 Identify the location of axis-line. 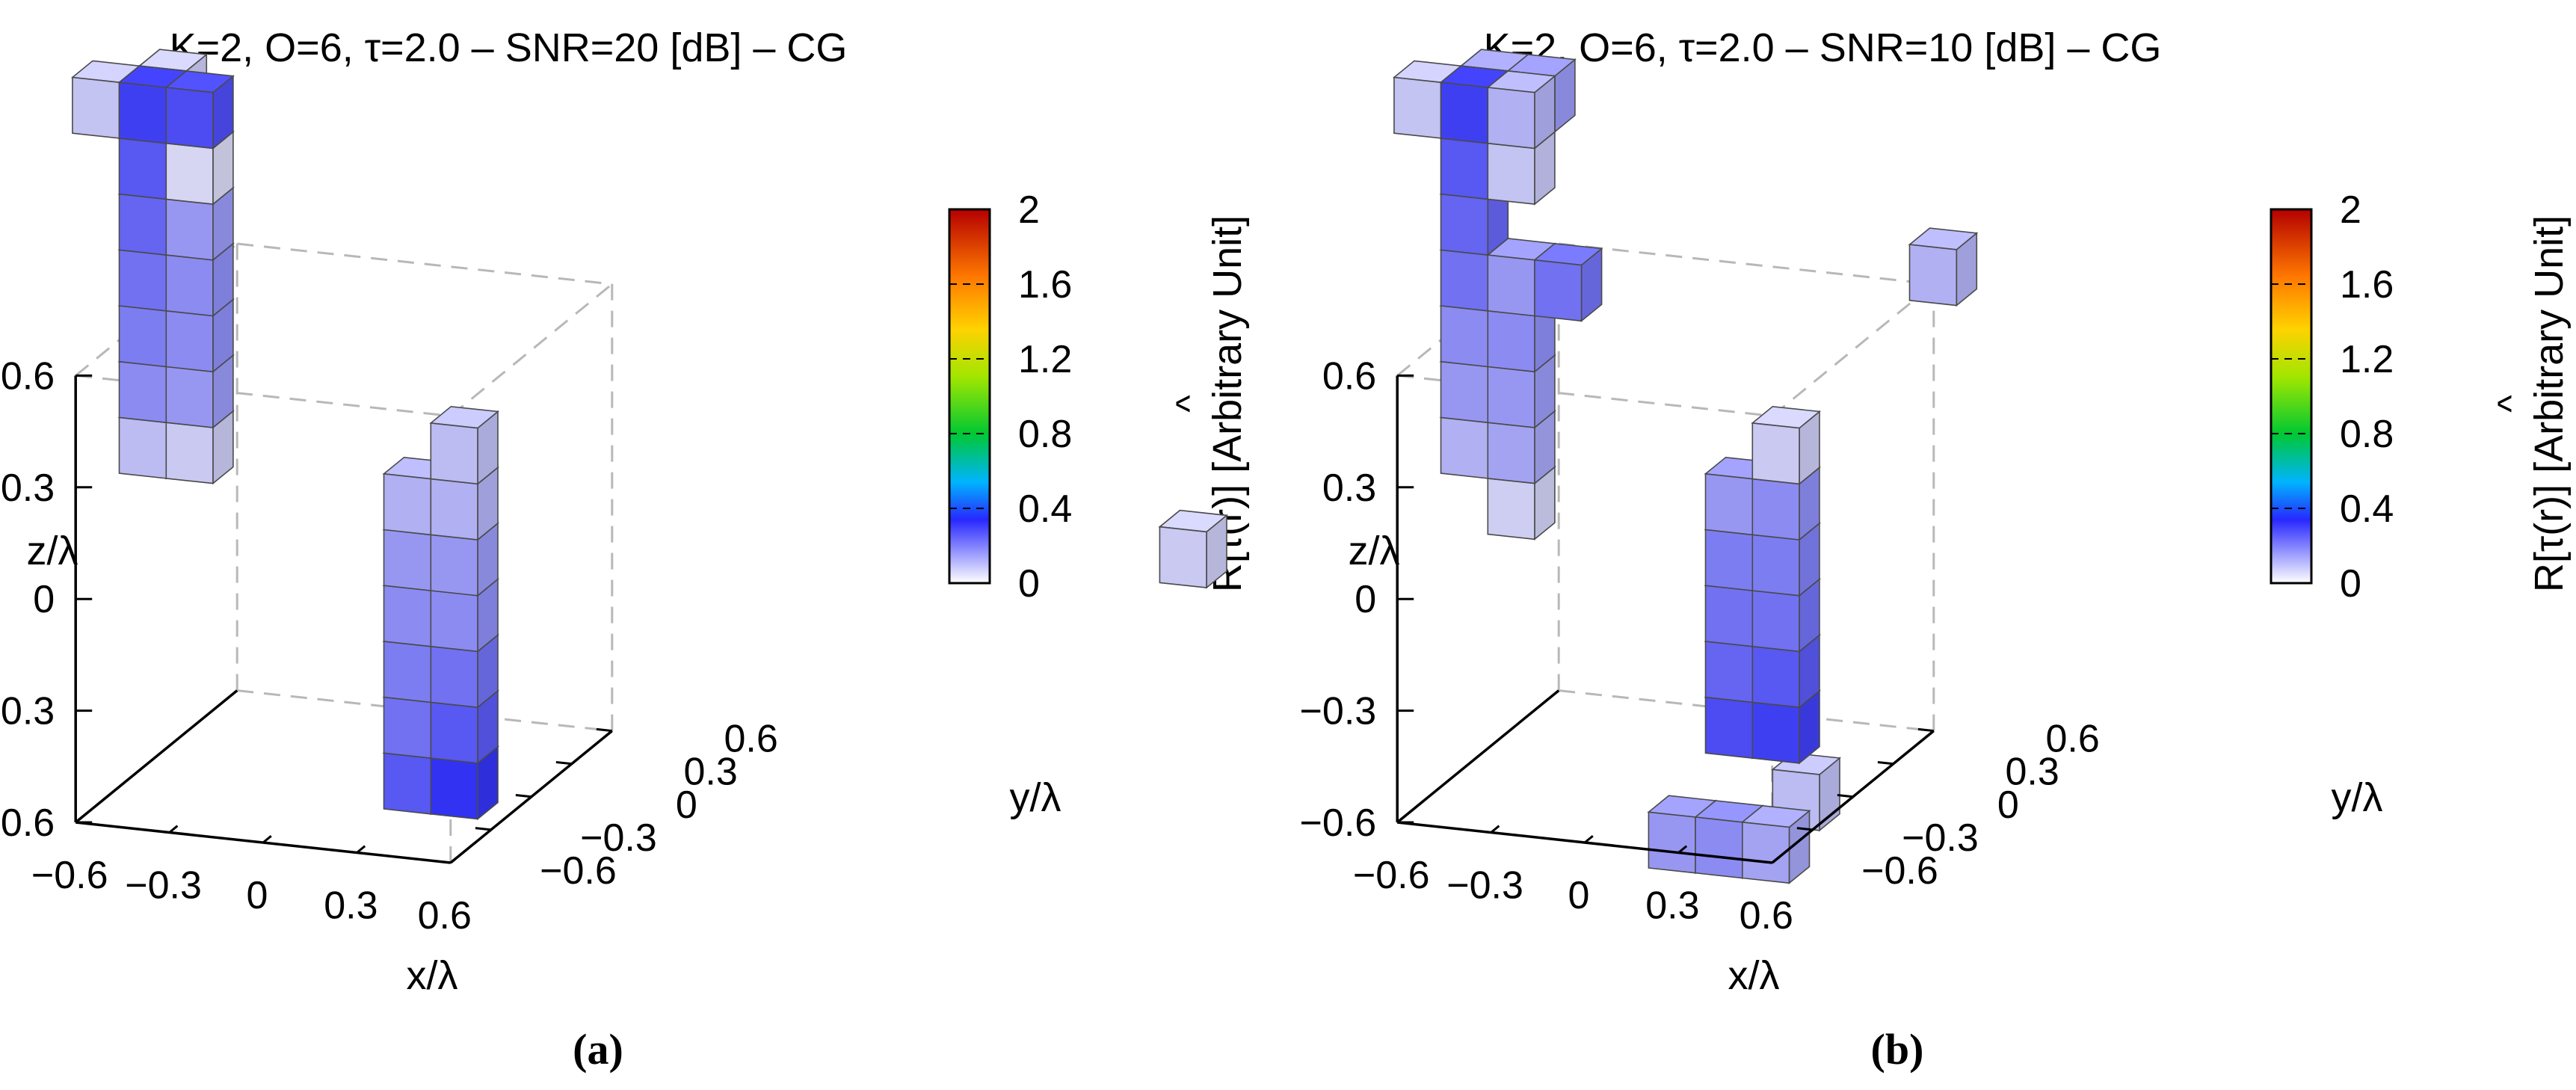
(1853, 797).